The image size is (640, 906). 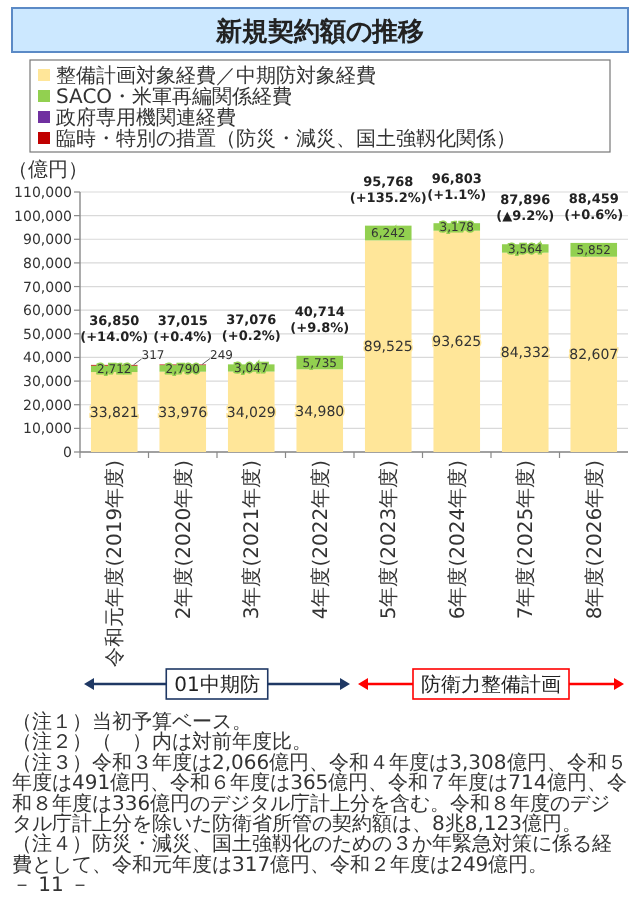 What do you see at coordinates (491, 684) in the screenshot?
I see `arrow-label: 防衛力整備計画` at bounding box center [491, 684].